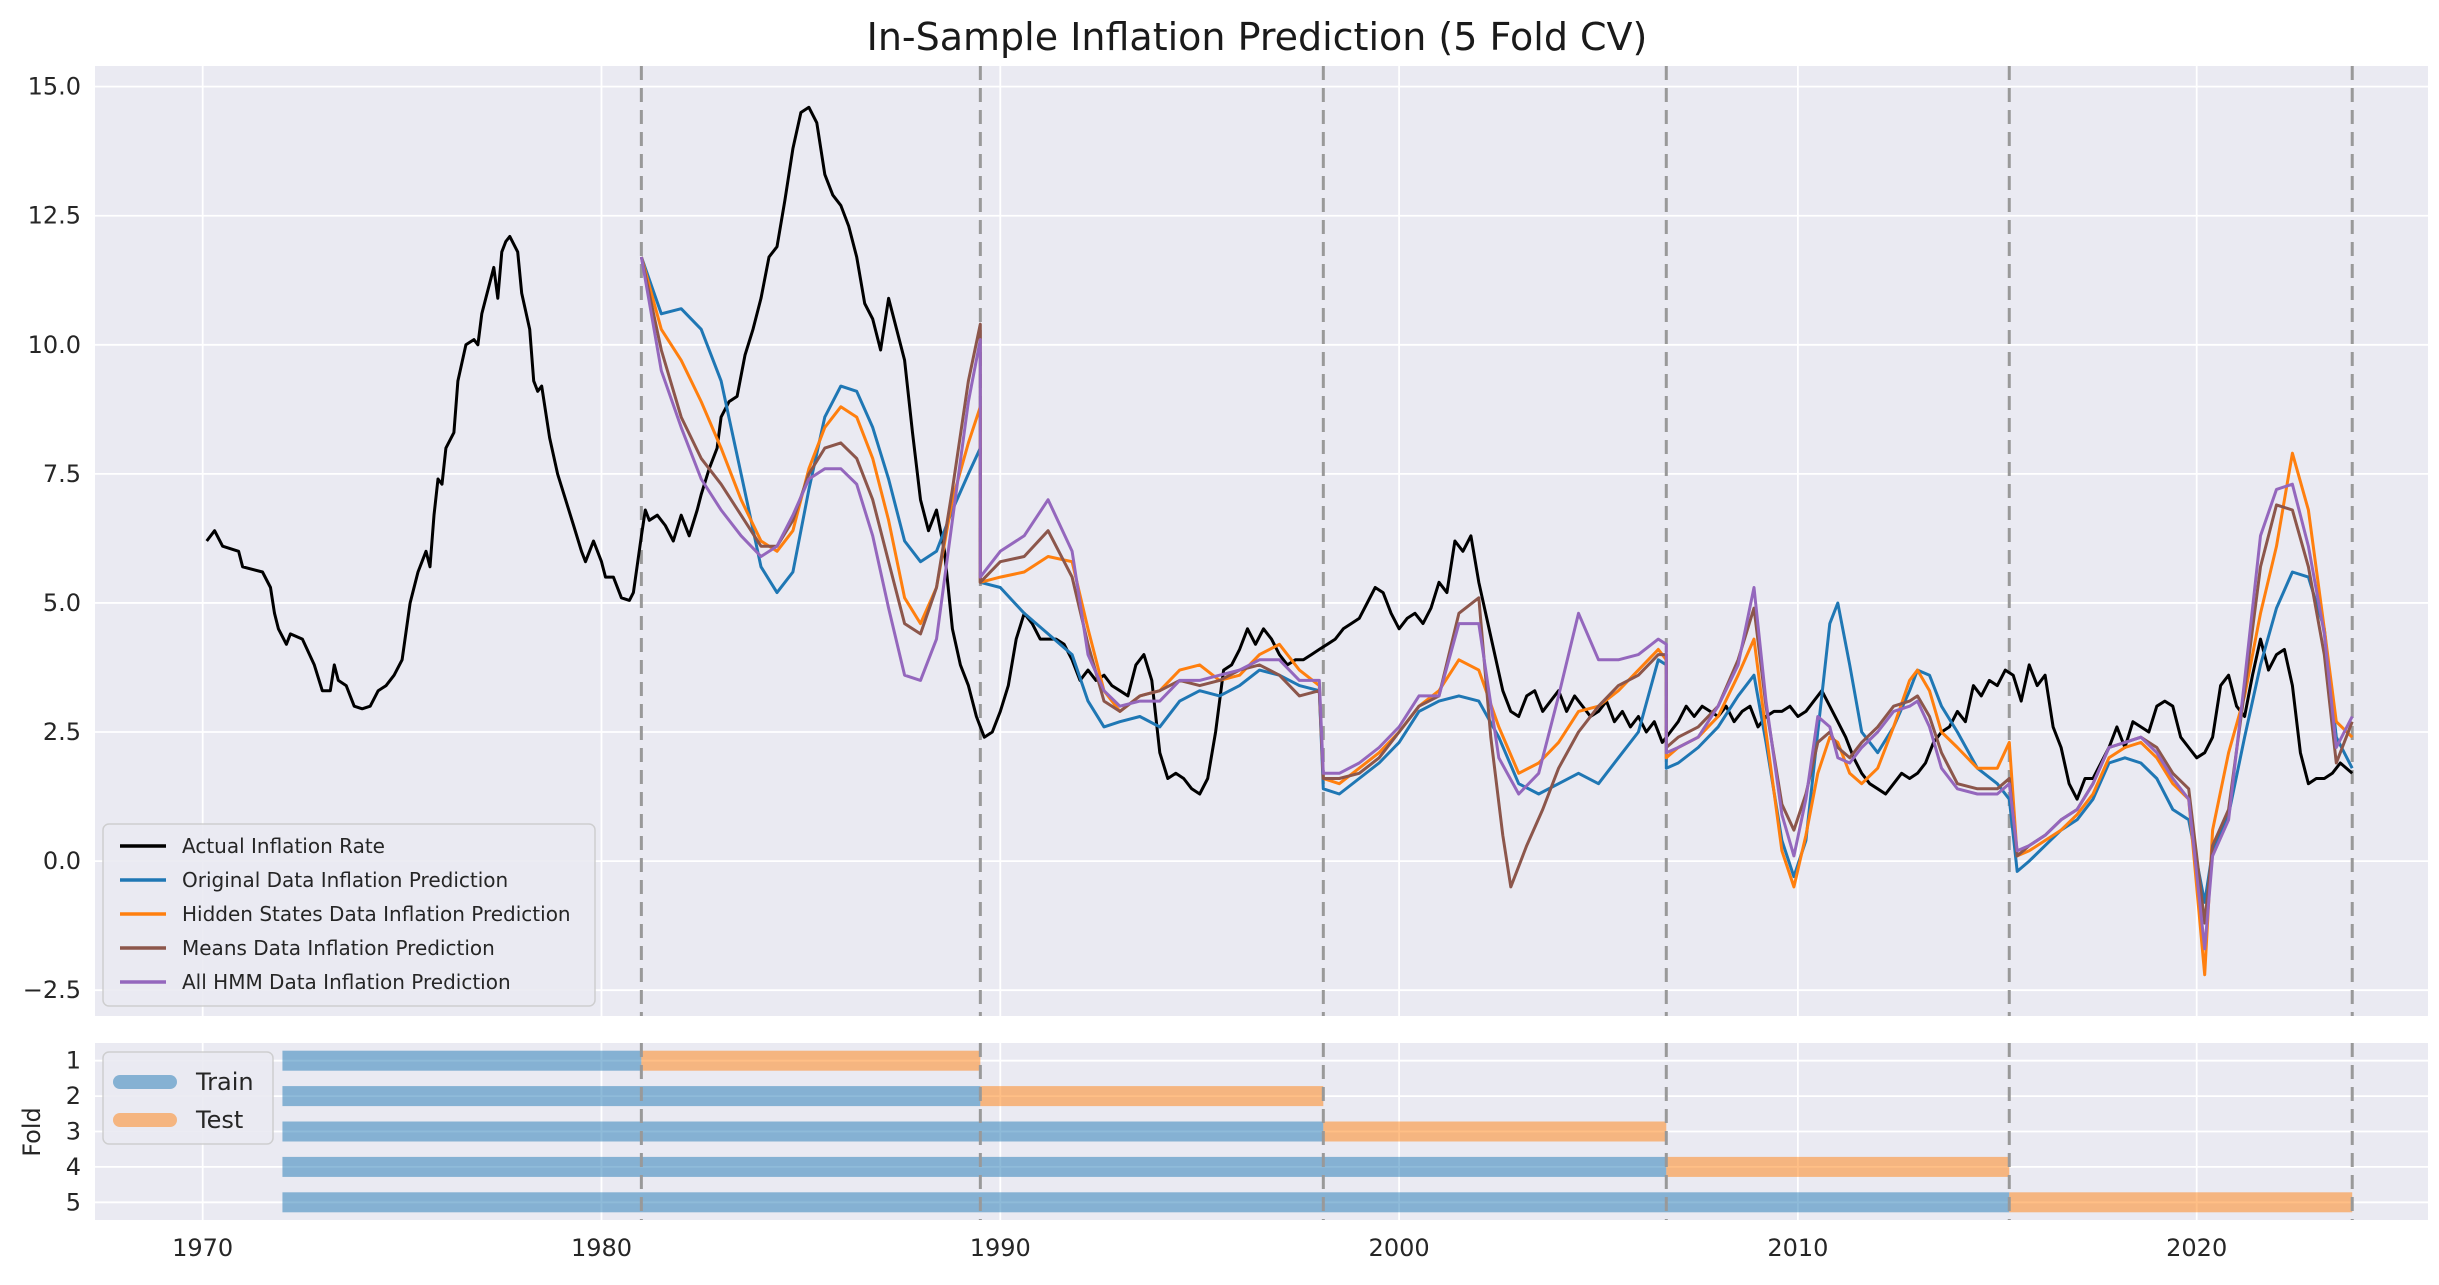 This screenshot has height=1285, width=2439. Describe the element at coordinates (62, 474) in the screenshot. I see `y-tick-label: 7.5` at that location.